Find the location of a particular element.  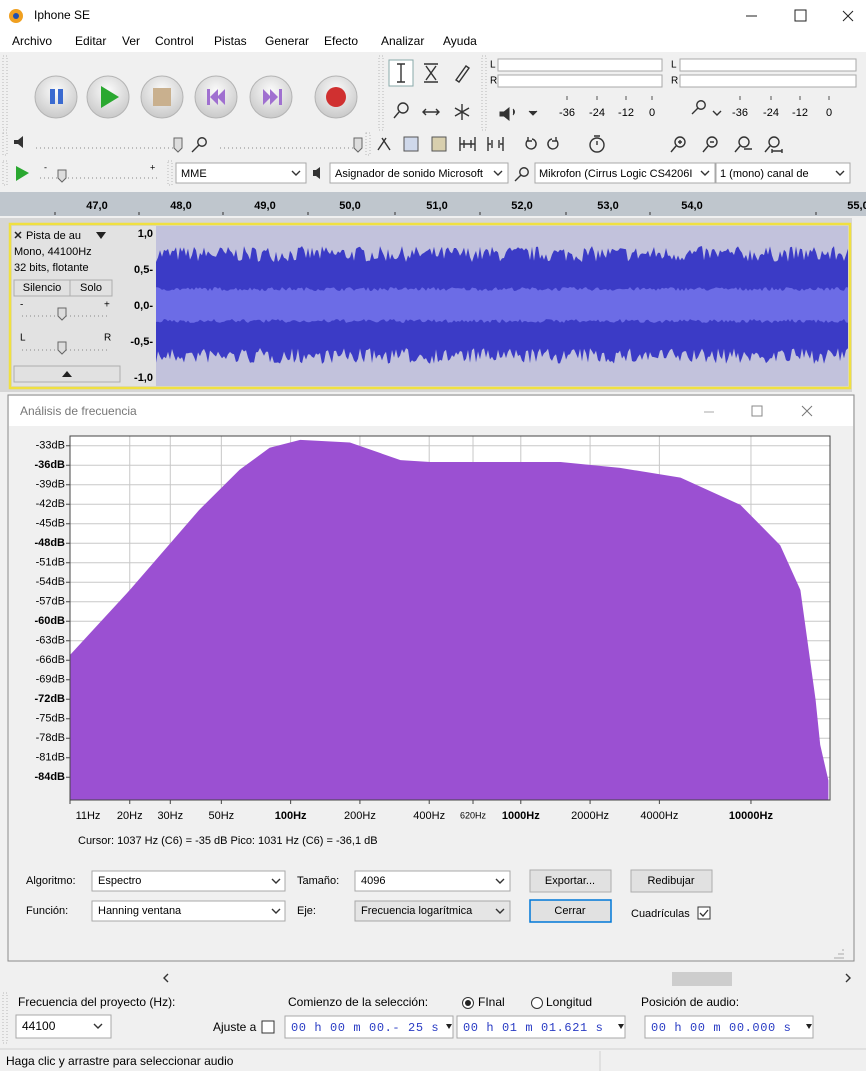

solo-button is located at coordinates (91, 288).